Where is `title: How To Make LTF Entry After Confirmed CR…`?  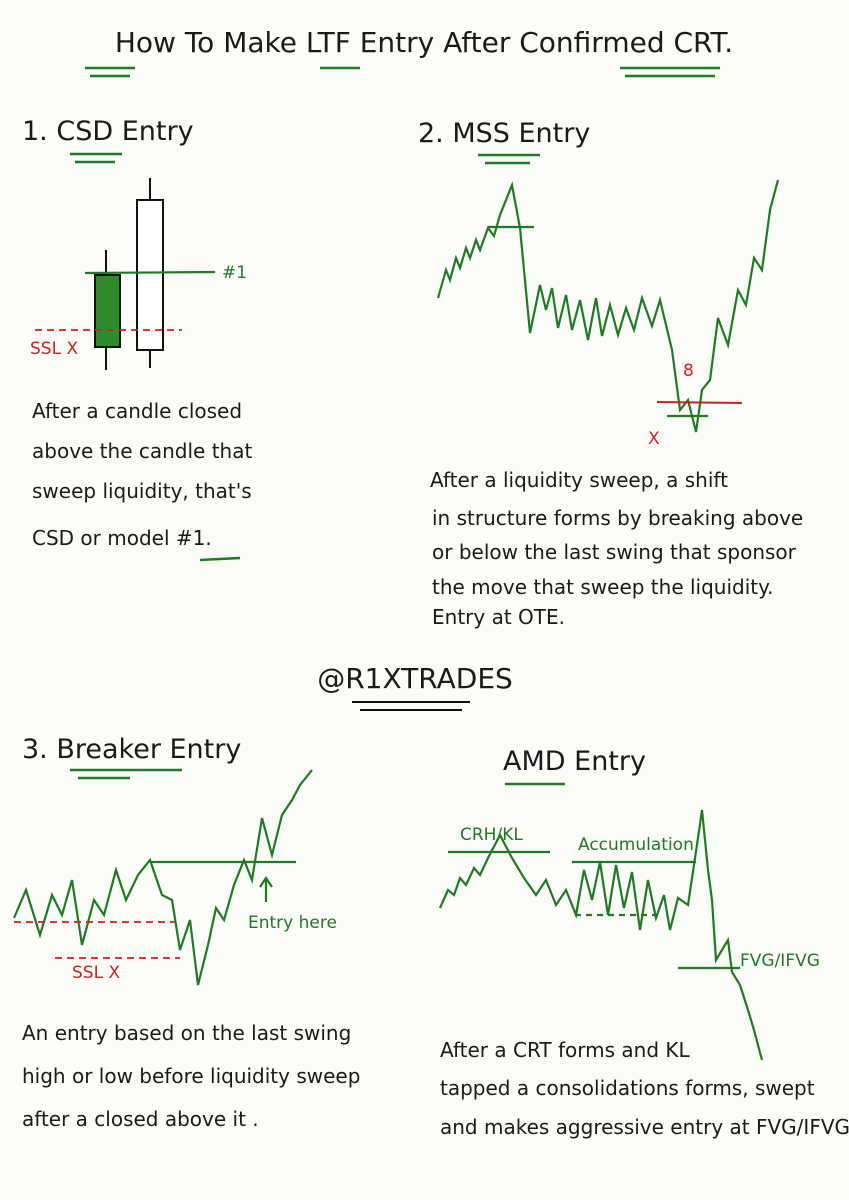
title: How To Make LTF Entry After Confirmed CR… is located at coordinates (424, 42).